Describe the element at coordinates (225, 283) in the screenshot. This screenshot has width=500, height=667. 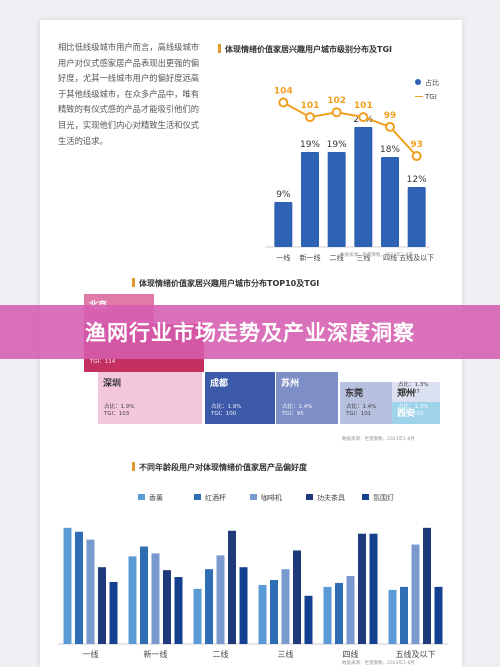
I see `treemap-title: 体现情绪价值家居兴趣用户城市分布TOP10及TGI` at that location.